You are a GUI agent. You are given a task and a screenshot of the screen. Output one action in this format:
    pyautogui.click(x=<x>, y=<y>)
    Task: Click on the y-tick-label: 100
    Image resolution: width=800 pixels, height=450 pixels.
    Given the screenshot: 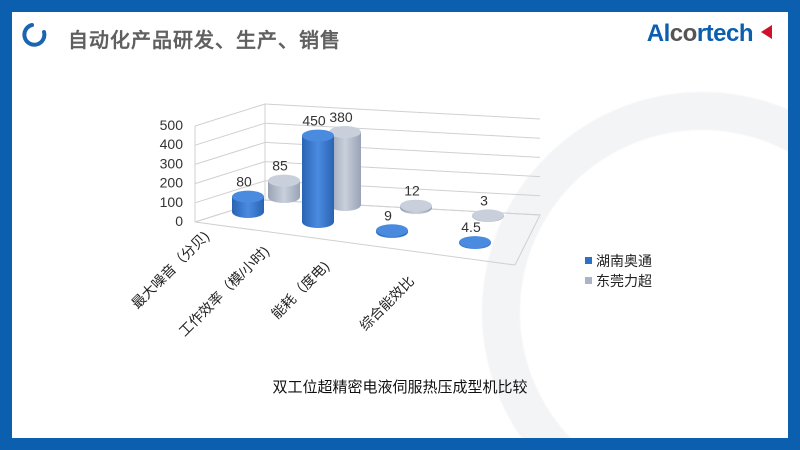 What is the action you would take?
    pyautogui.click(x=172, y=202)
    